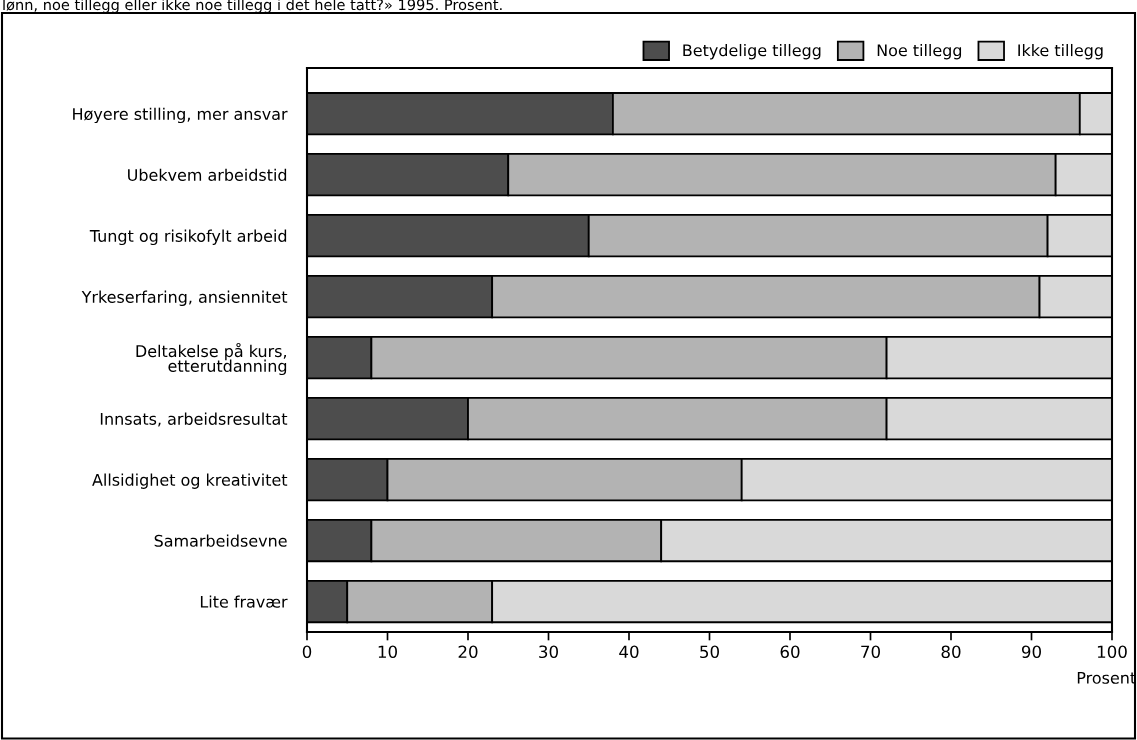  What do you see at coordinates (709, 652) in the screenshot?
I see `x-tick-label: 50` at bounding box center [709, 652].